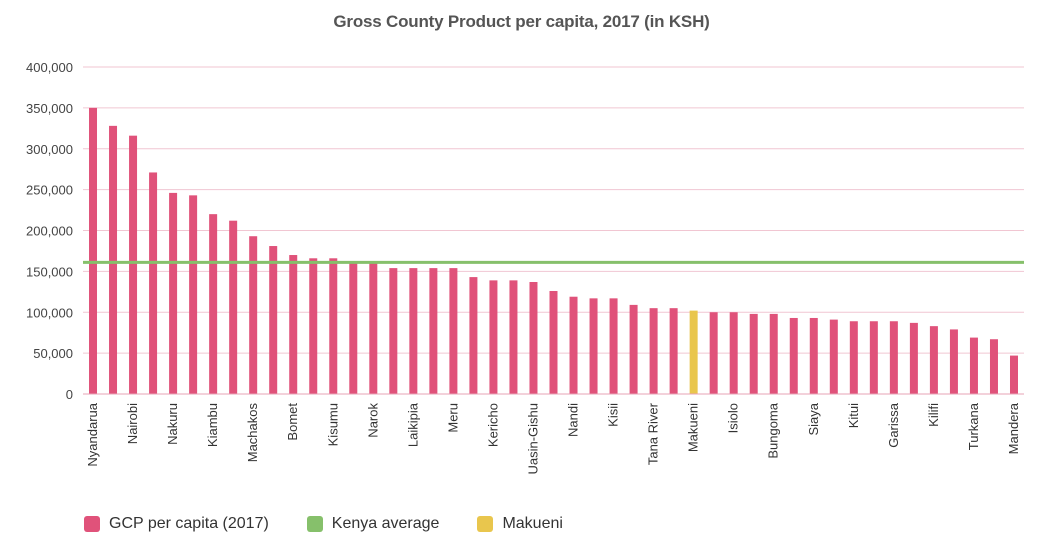  What do you see at coordinates (49, 108) in the screenshot?
I see `y-tick-label: 350,000` at bounding box center [49, 108].